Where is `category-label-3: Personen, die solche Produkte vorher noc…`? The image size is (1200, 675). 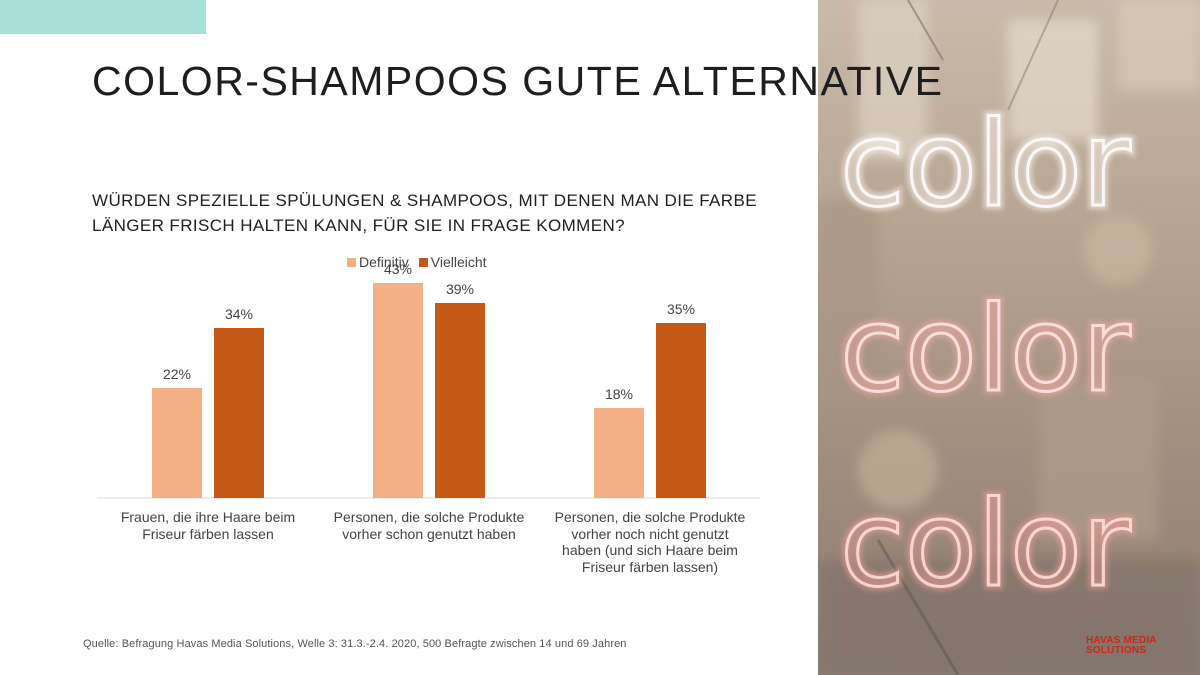 category-label-3: Personen, die solche Produkte vorher noc… is located at coordinates (650, 542).